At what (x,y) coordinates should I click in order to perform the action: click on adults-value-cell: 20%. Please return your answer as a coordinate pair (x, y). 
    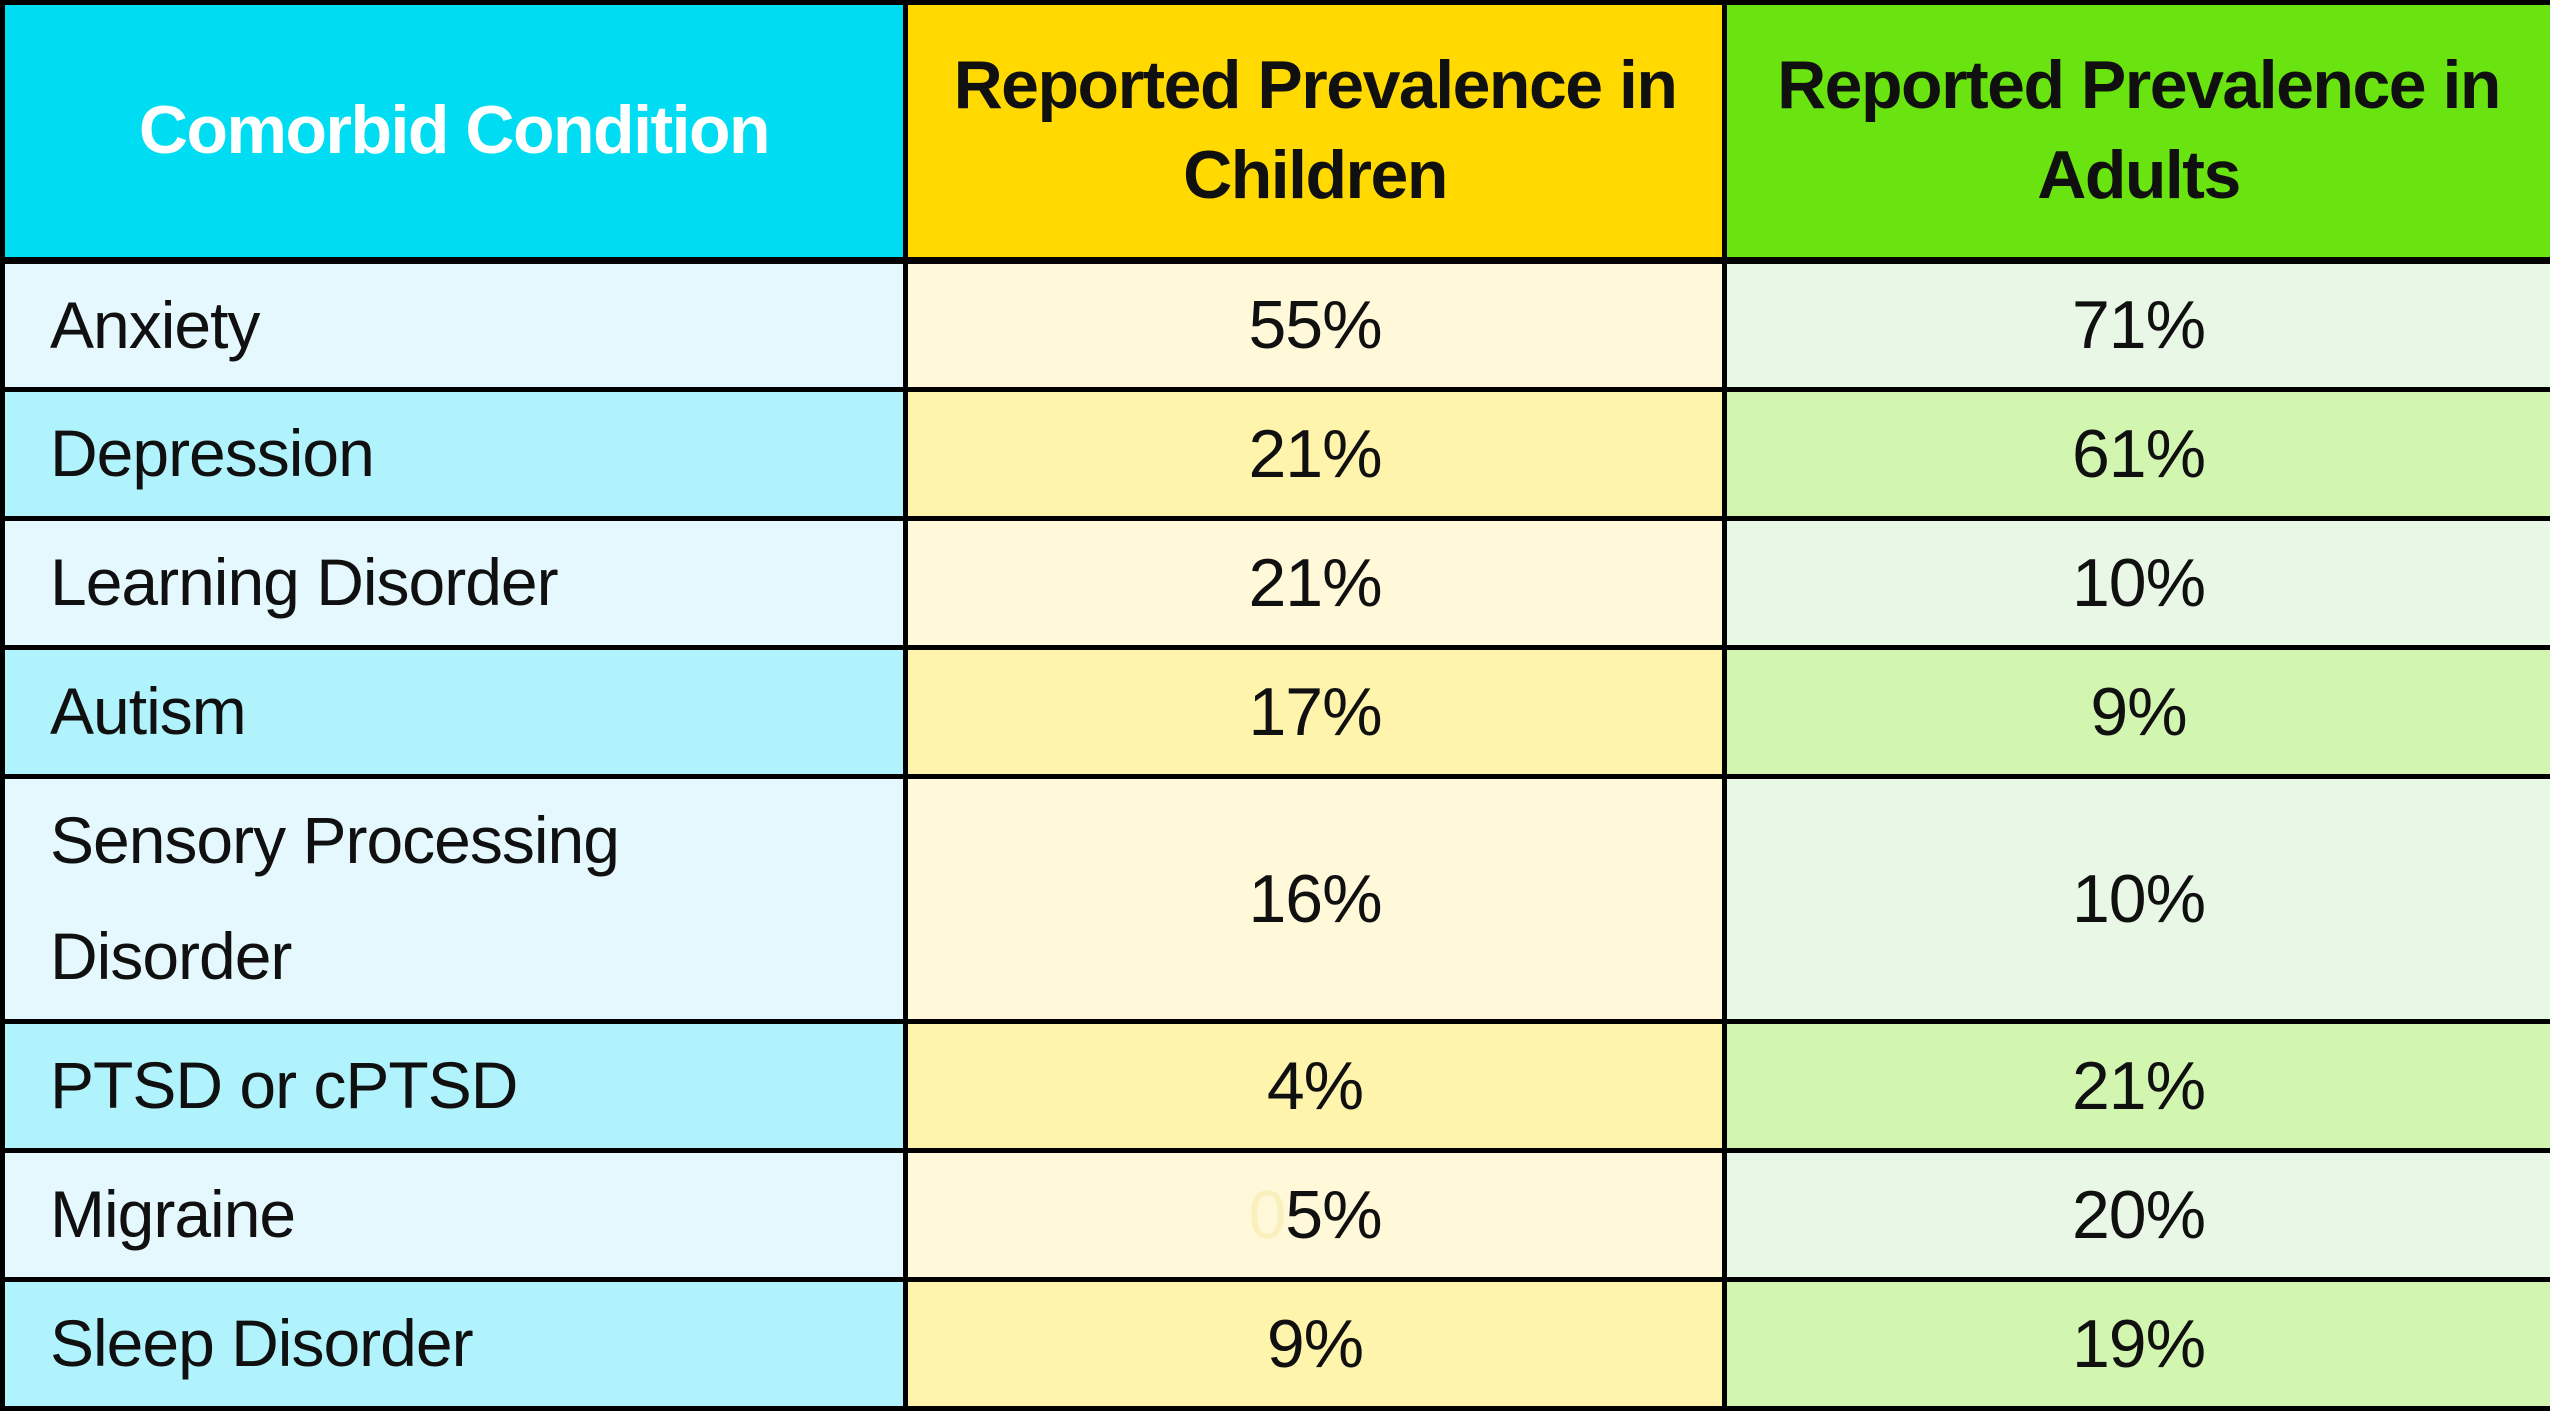
    Looking at the image, I should click on (2136, 1215).